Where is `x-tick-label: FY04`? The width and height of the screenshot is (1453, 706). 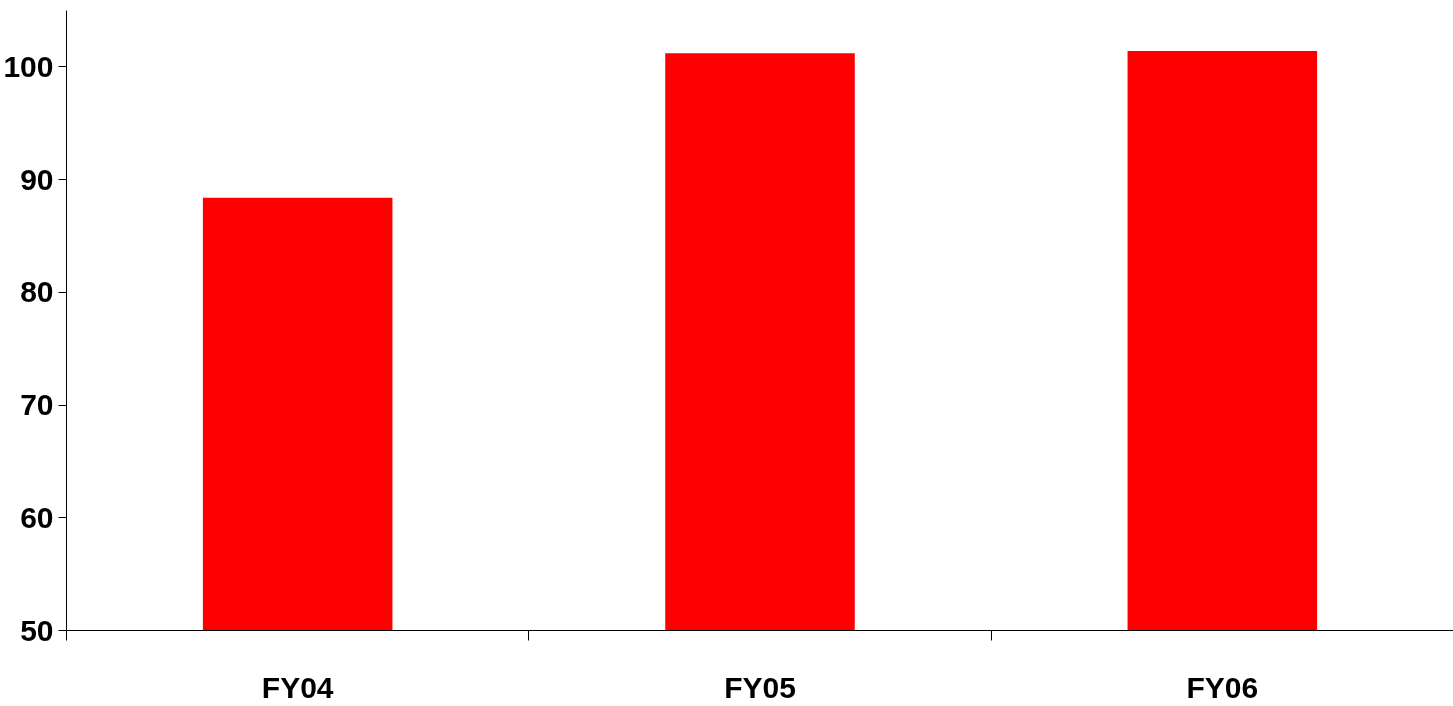
x-tick-label: FY04 is located at coordinates (297, 687).